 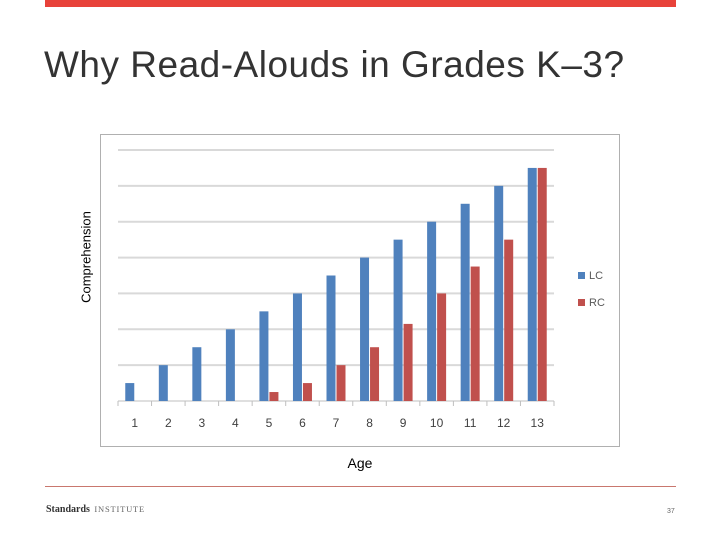 I want to click on legend-label-rc: RC, so click(x=597, y=303).